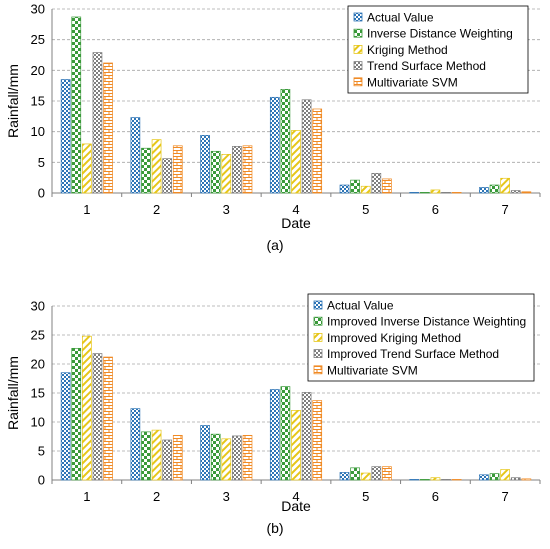 The width and height of the screenshot is (550, 549). I want to click on x-tick-label: 5, so click(365, 209).